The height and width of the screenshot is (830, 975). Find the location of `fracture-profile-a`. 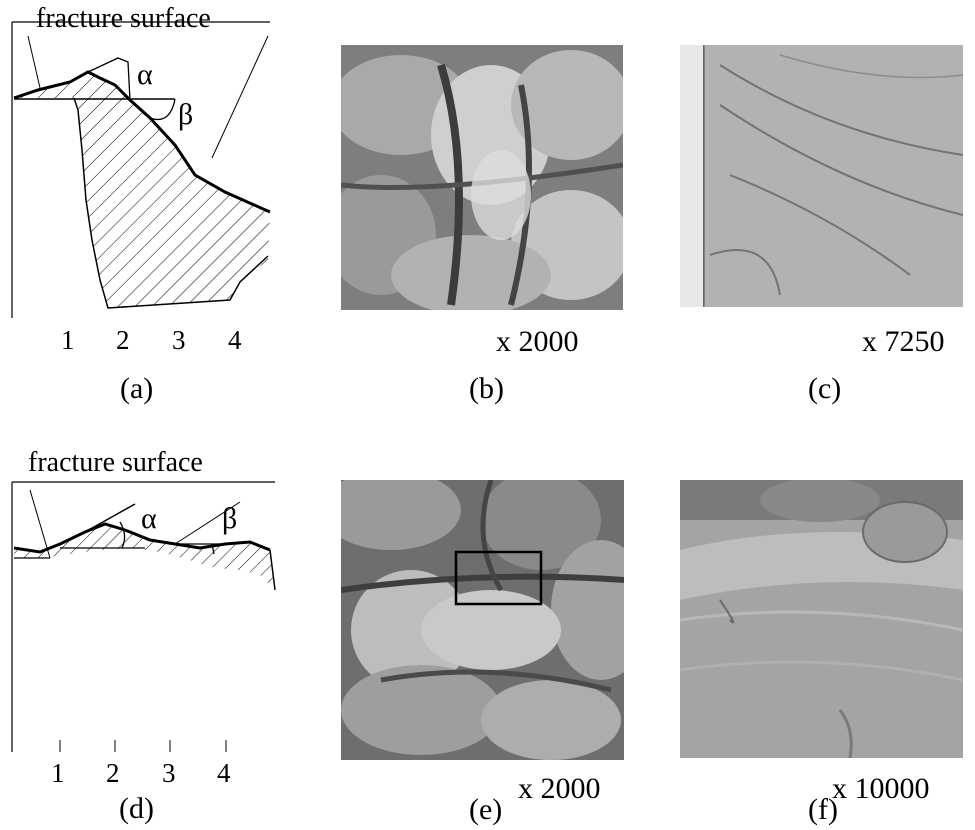

fracture-profile-a is located at coordinates (142, 142).